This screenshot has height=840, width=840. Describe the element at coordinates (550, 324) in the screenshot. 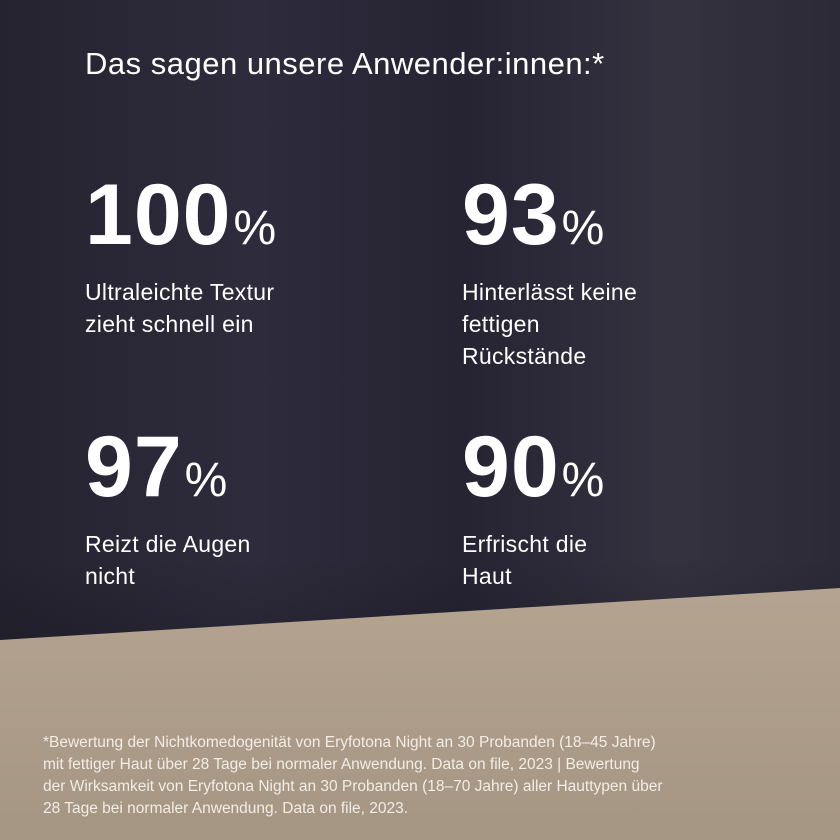

I see `stat-label: Hinterlässt keine fettigen Rückstände` at that location.